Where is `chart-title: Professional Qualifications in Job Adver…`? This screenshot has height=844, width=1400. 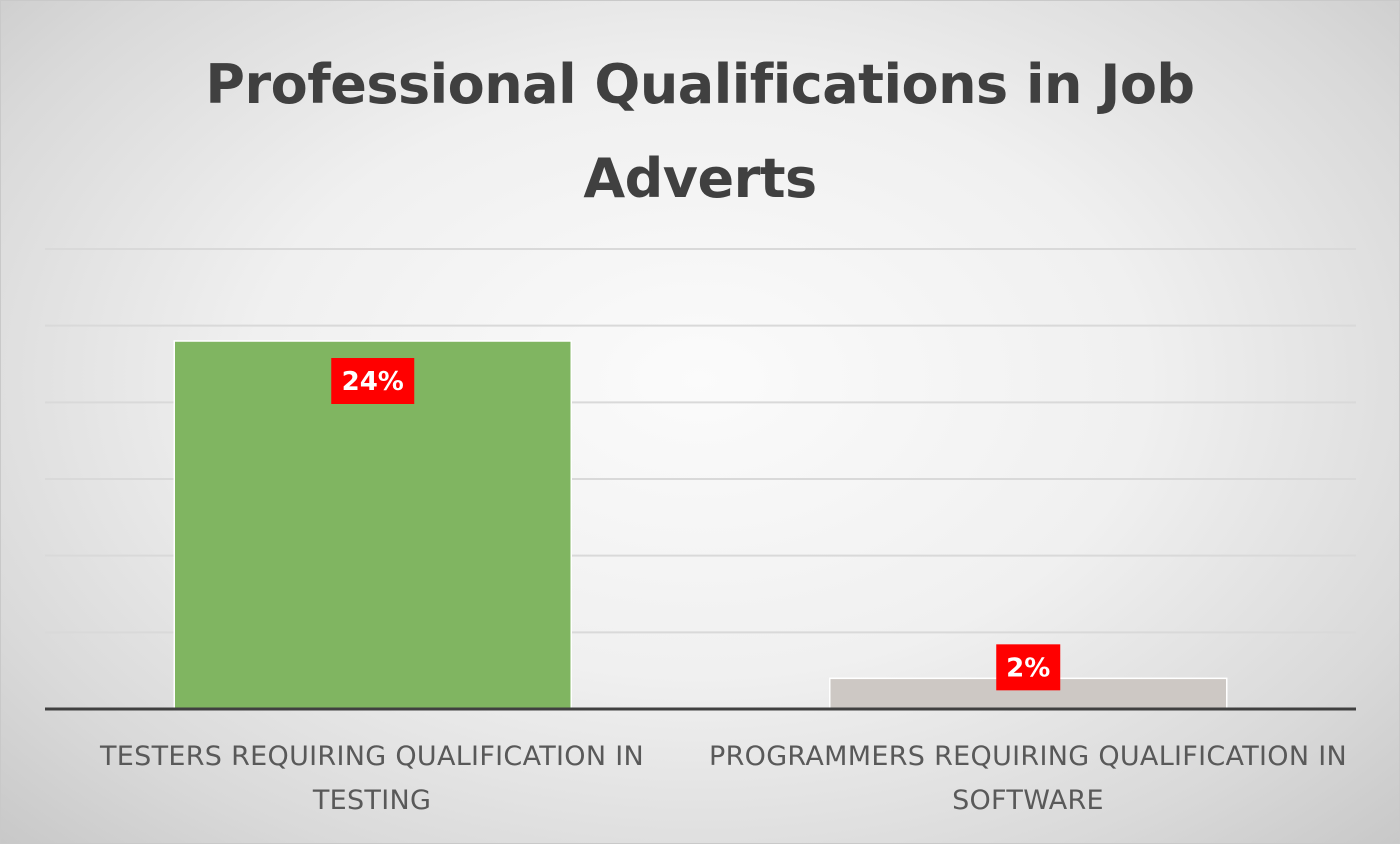
chart-title: Professional Qualifications in Job Adver… is located at coordinates (700, 131).